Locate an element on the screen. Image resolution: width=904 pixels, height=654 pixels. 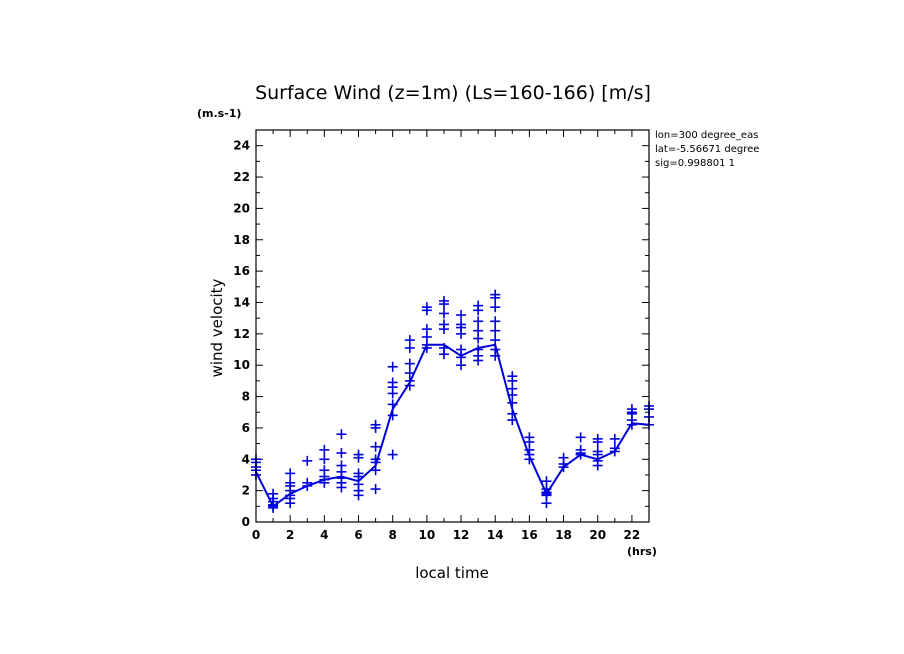
x-tick-label: 14 is located at coordinates (495, 535).